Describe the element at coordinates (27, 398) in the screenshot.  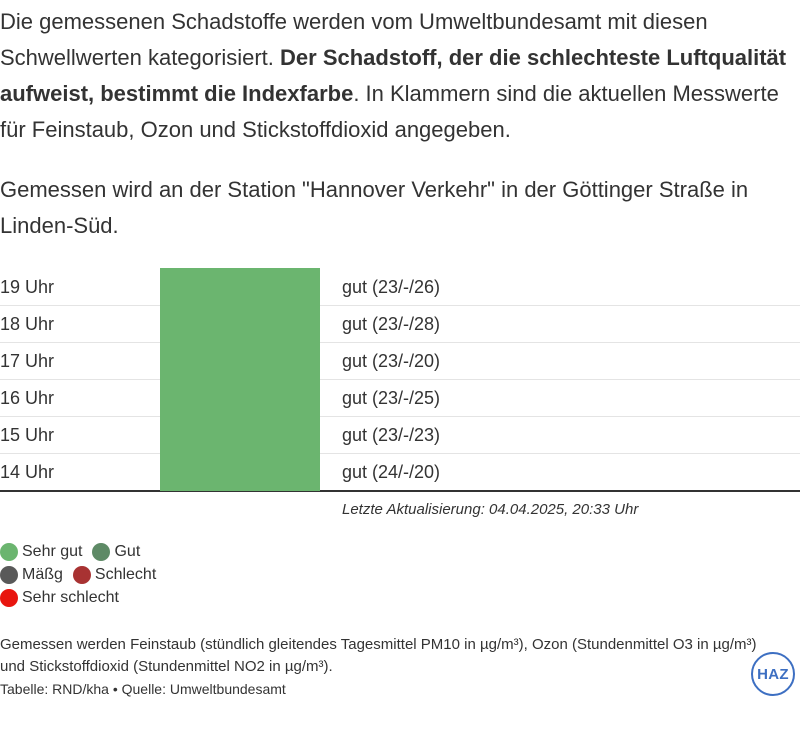
I see `row-time: 16 Uhr` at that location.